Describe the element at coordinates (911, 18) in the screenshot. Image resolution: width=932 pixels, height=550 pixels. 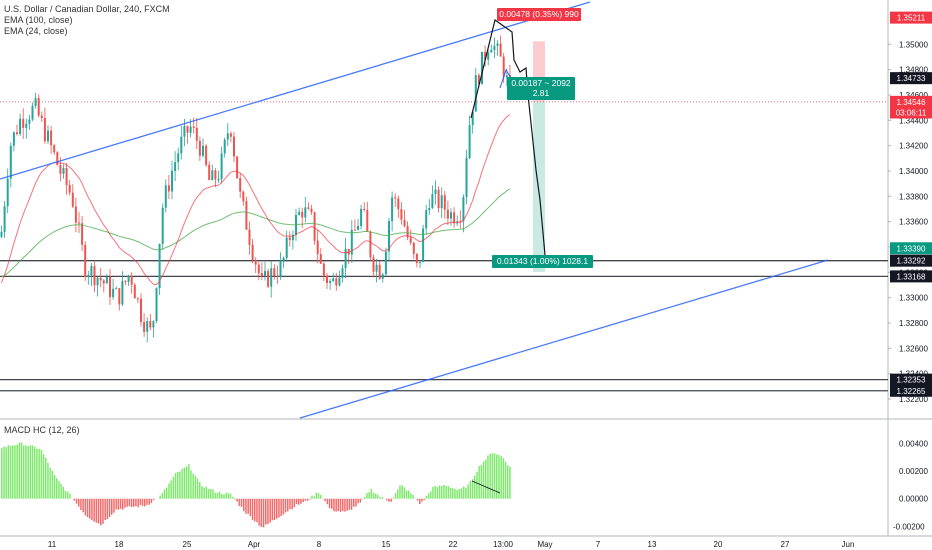
I see `price-label-text: 1.35211` at that location.